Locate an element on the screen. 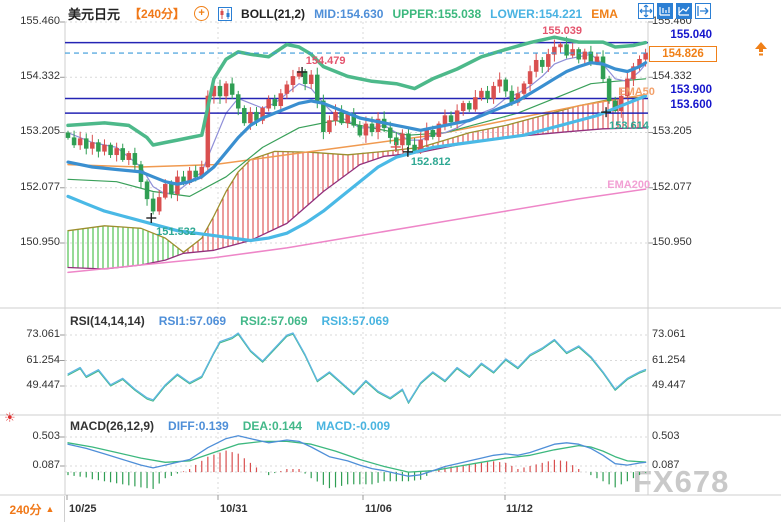  chart-annotation: 151.532 is located at coordinates (176, 231).